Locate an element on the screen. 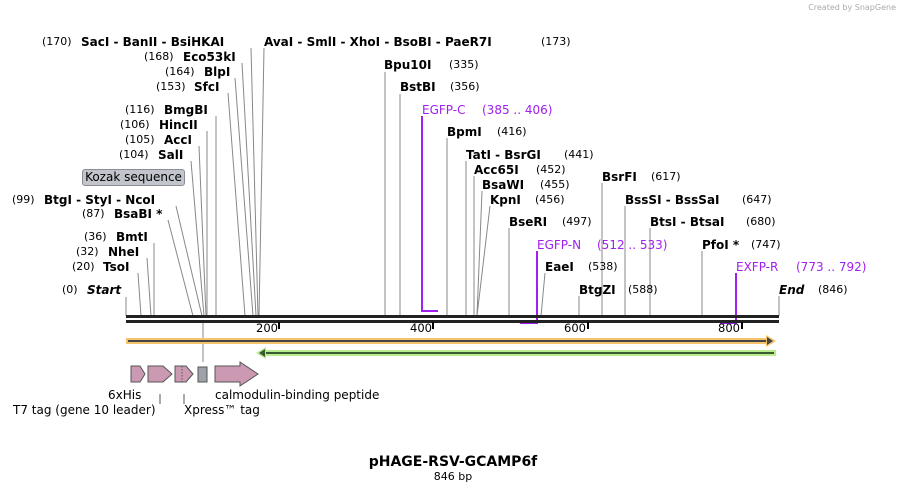  site-bseri: BseRI is located at coordinates (528, 222).